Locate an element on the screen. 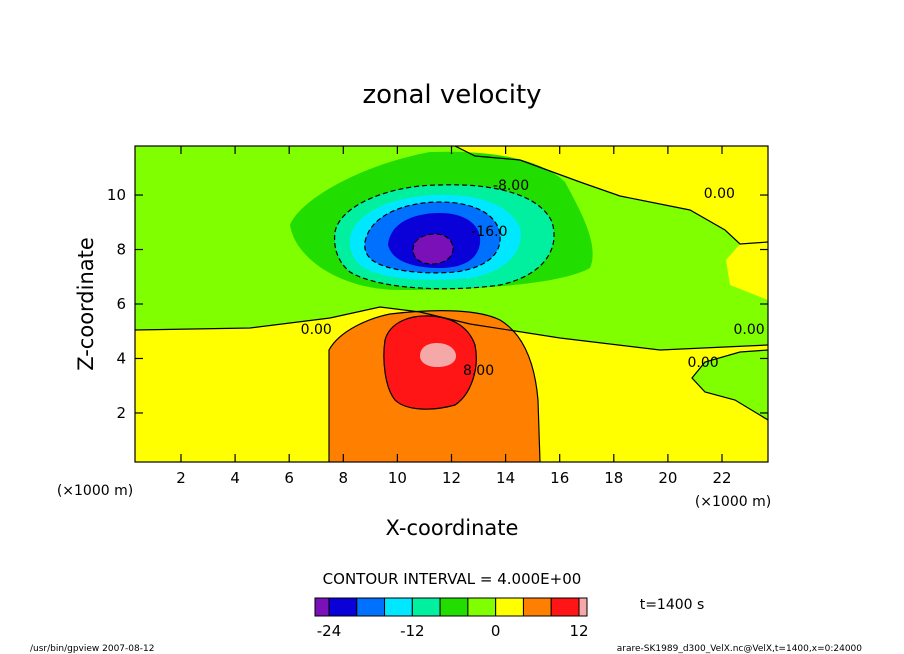 This screenshot has height=654, width=904. field-band-max-core is located at coordinates (438, 355).